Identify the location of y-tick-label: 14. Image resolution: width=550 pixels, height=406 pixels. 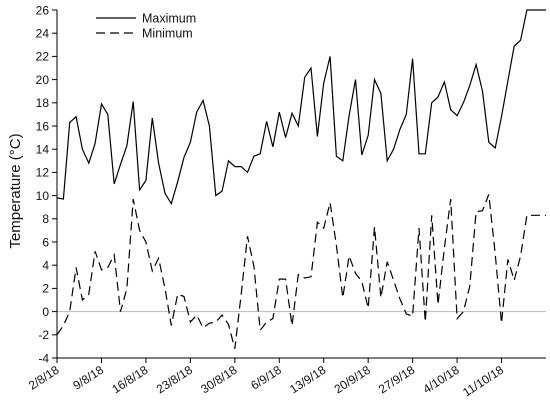
(43, 150).